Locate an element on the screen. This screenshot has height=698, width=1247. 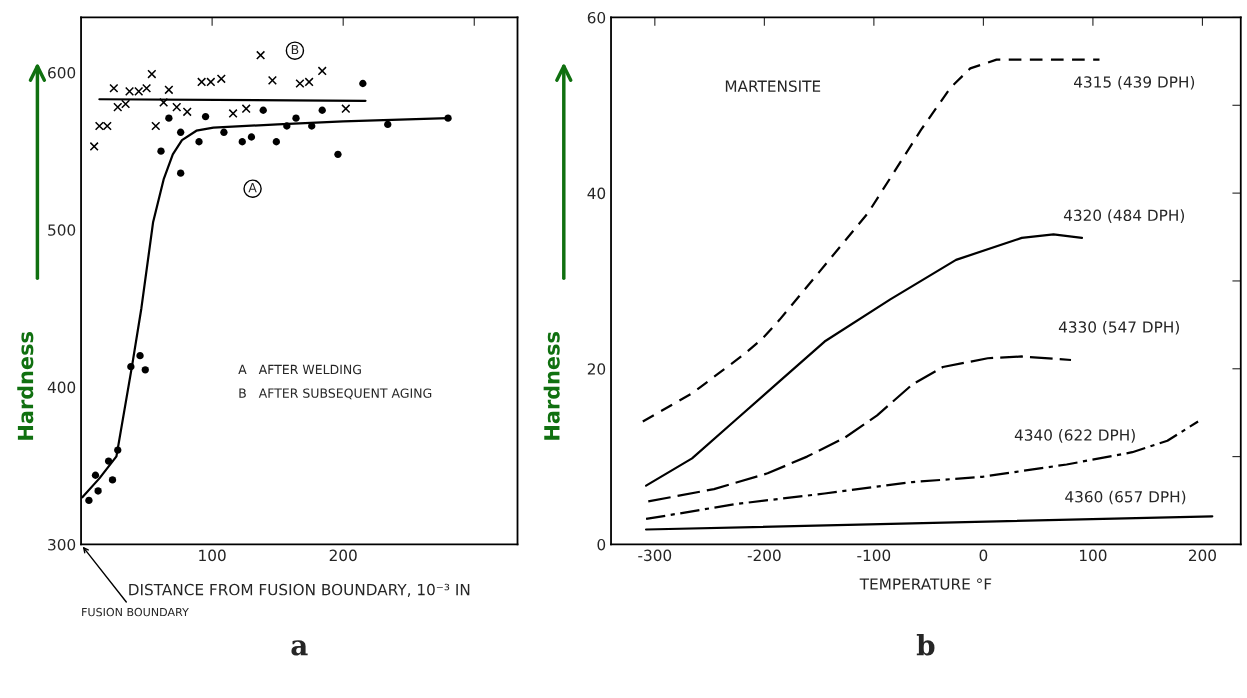
y-tick-label: 0 is located at coordinates (601, 544).